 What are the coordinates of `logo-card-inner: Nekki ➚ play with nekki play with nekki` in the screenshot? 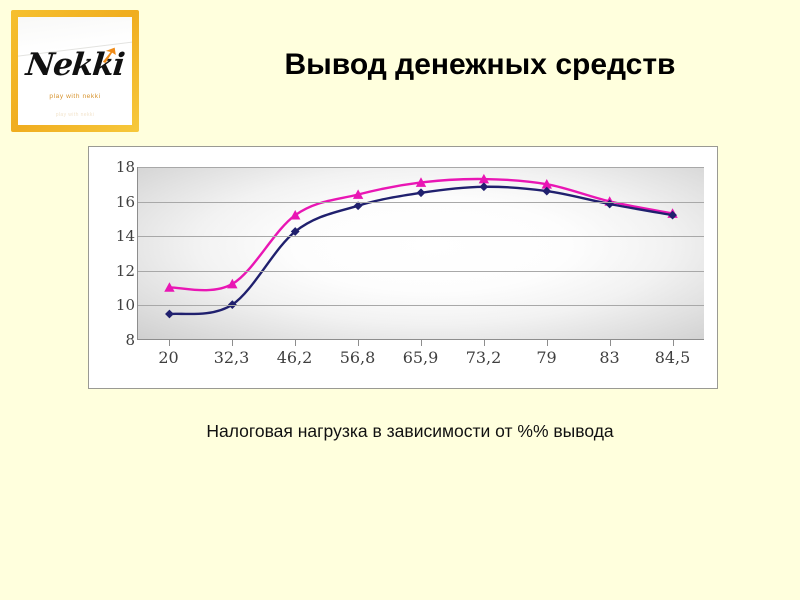 It's located at (75, 71).